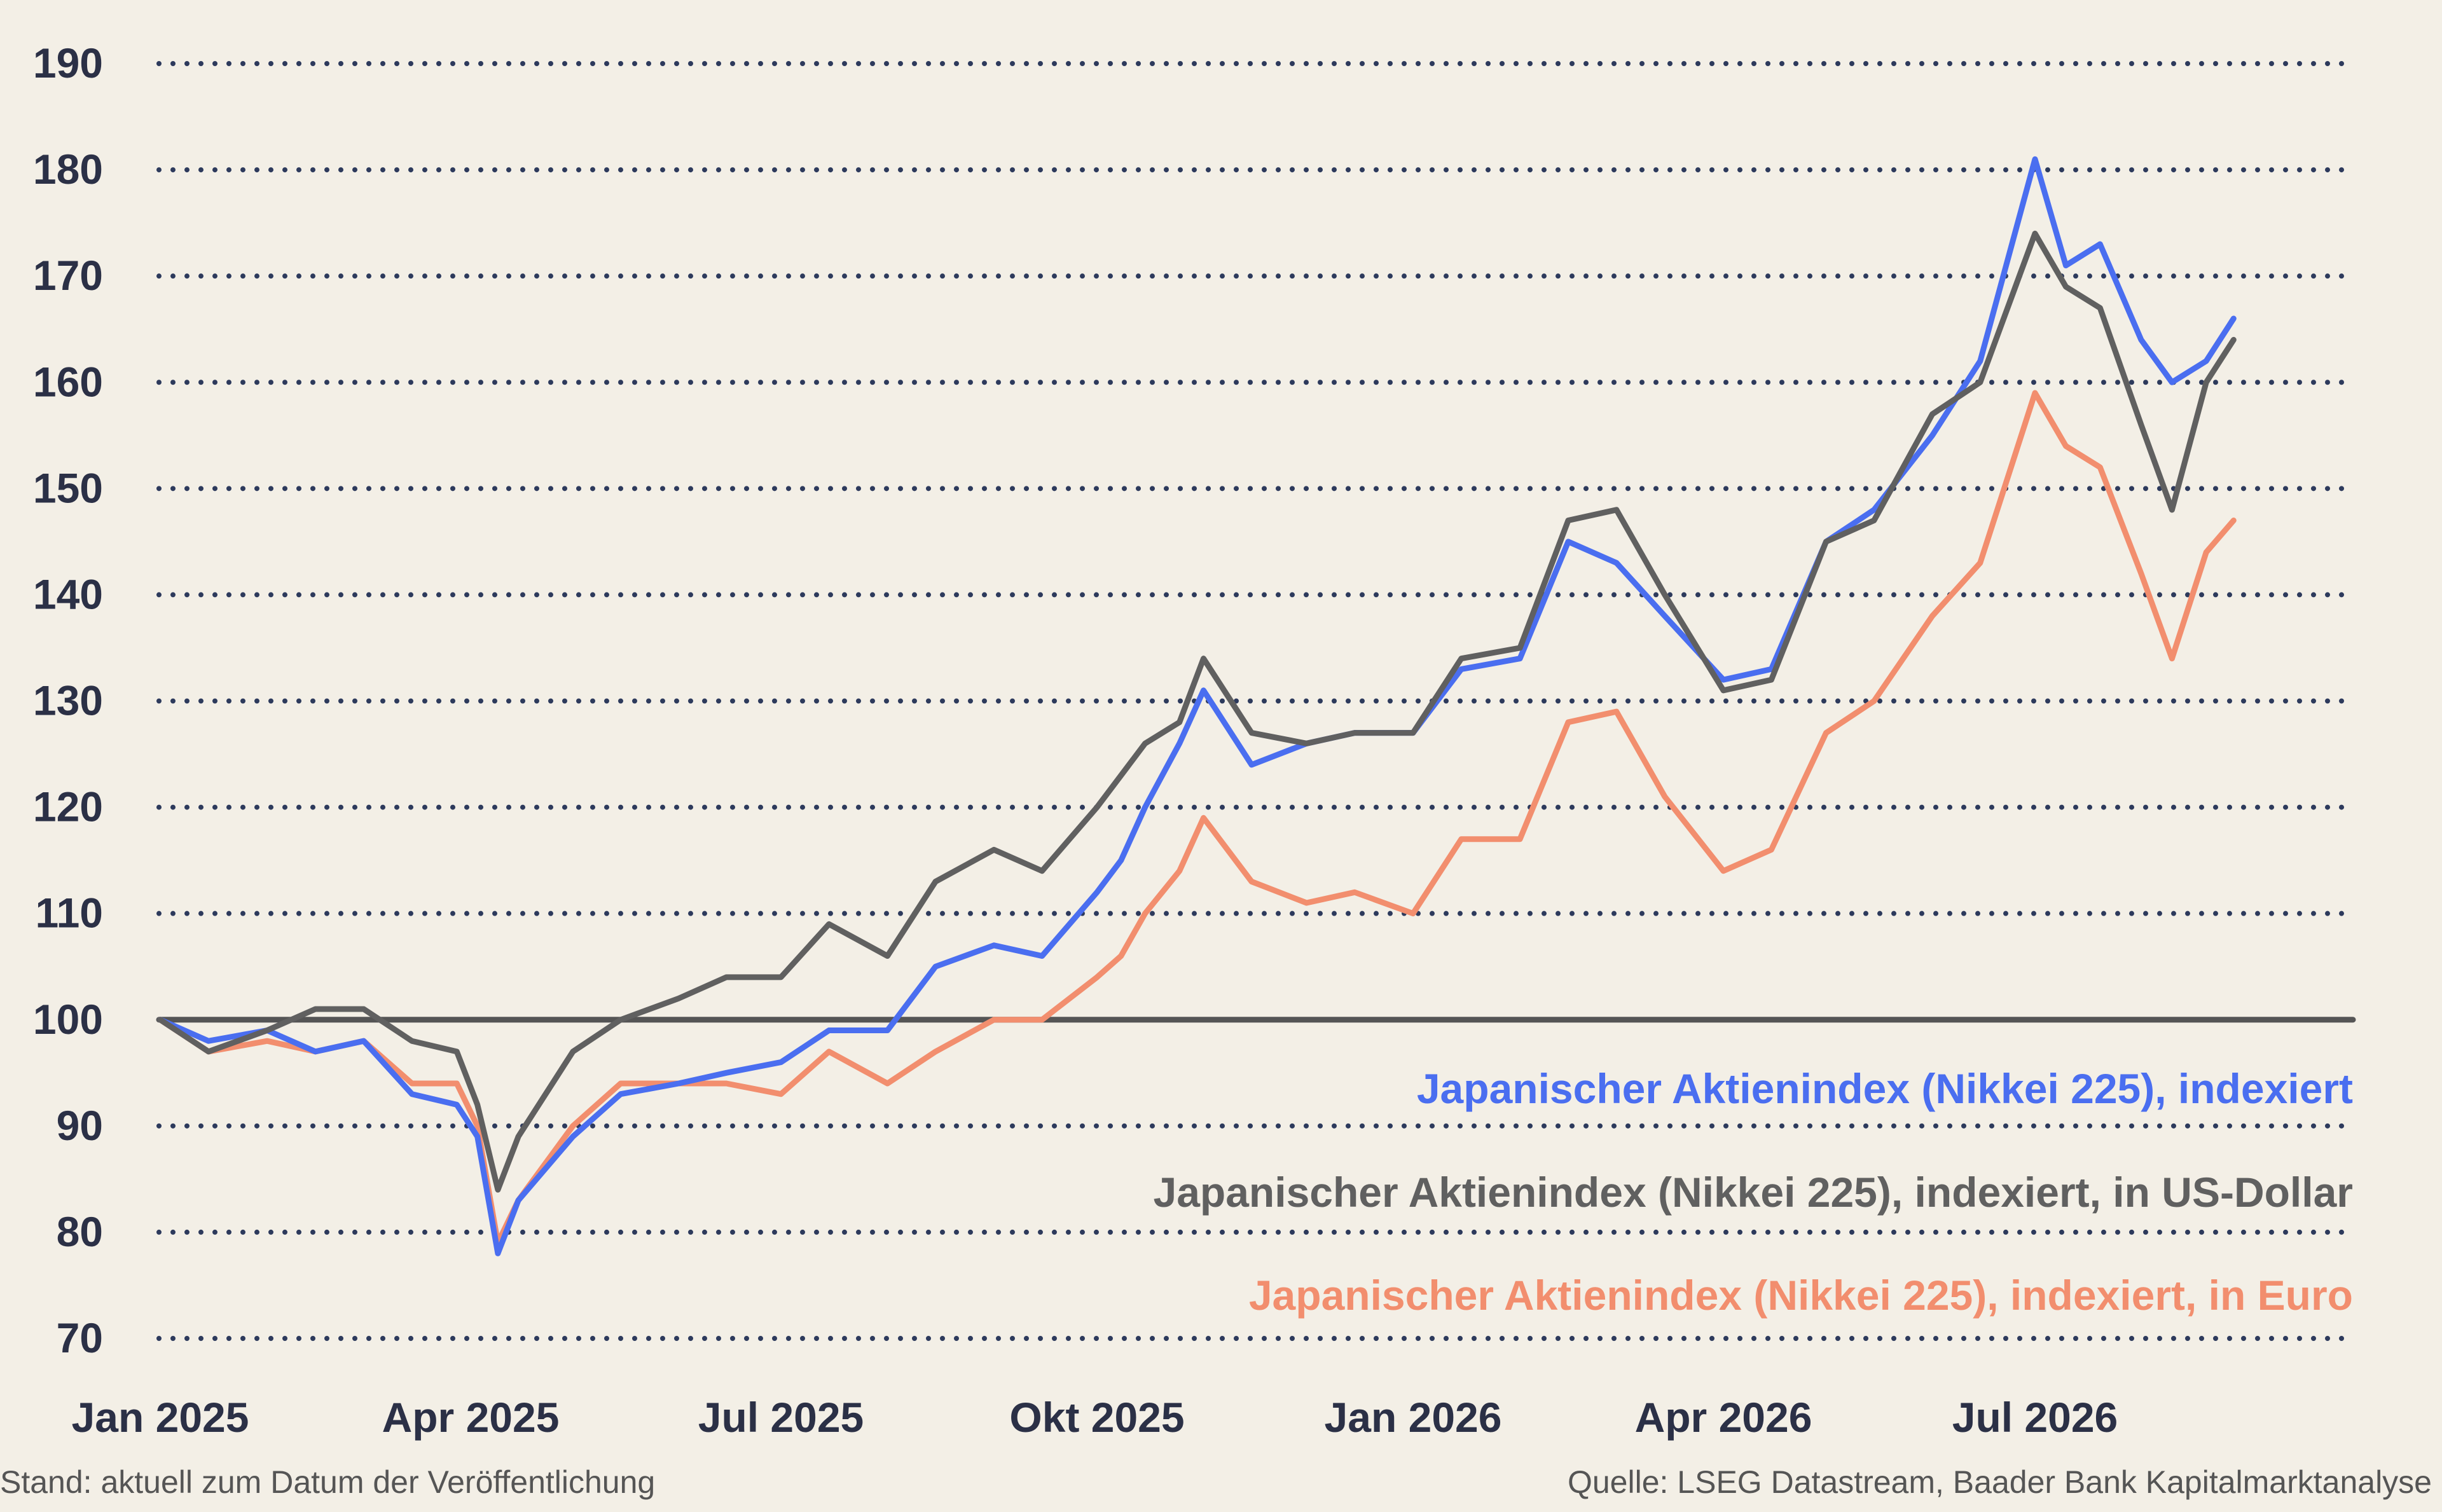 Image resolution: width=2442 pixels, height=1512 pixels. I want to click on x-tick-label: Jan 2026, so click(1413, 1417).